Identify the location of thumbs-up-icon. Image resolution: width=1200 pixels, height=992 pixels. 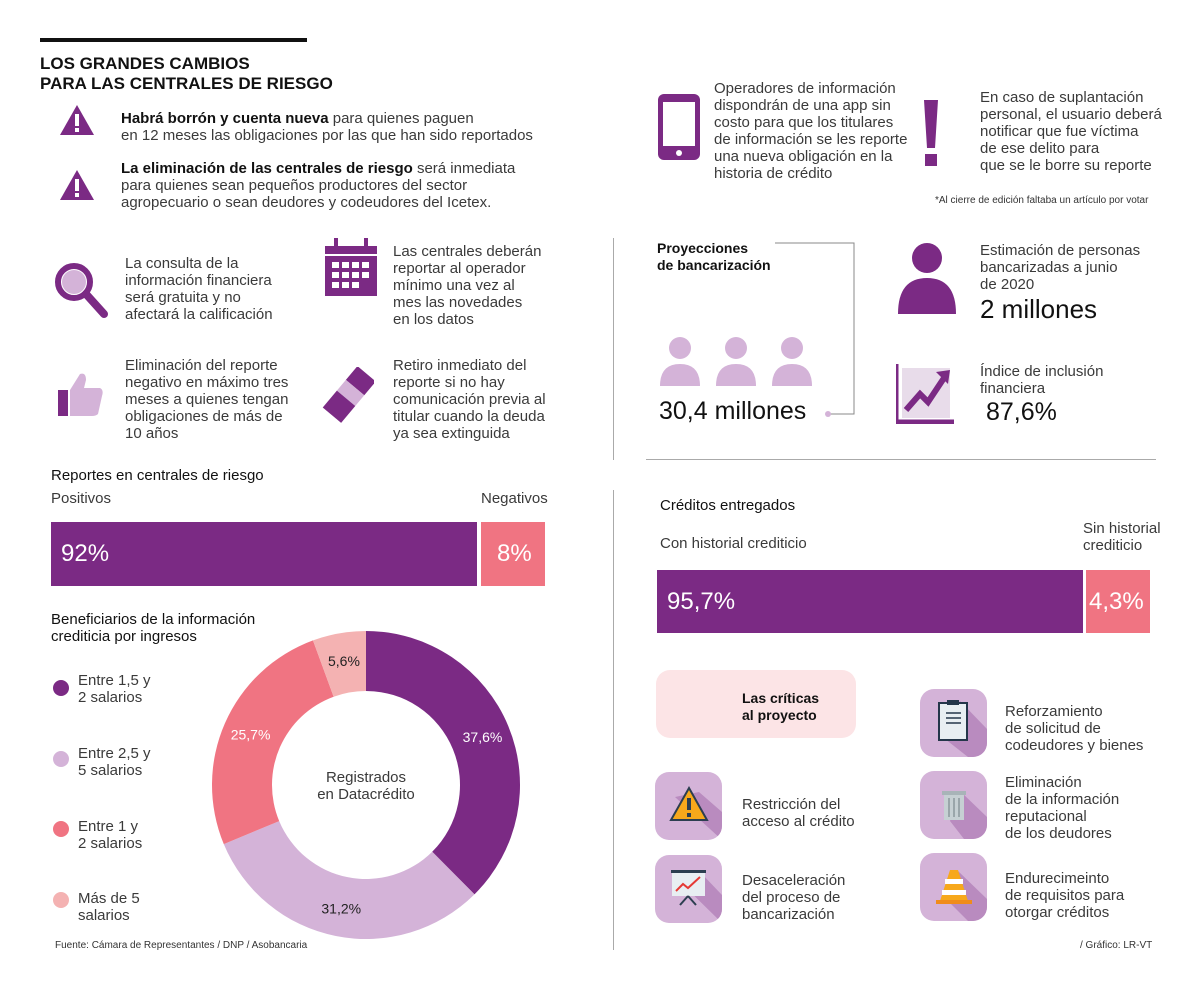
(80, 394).